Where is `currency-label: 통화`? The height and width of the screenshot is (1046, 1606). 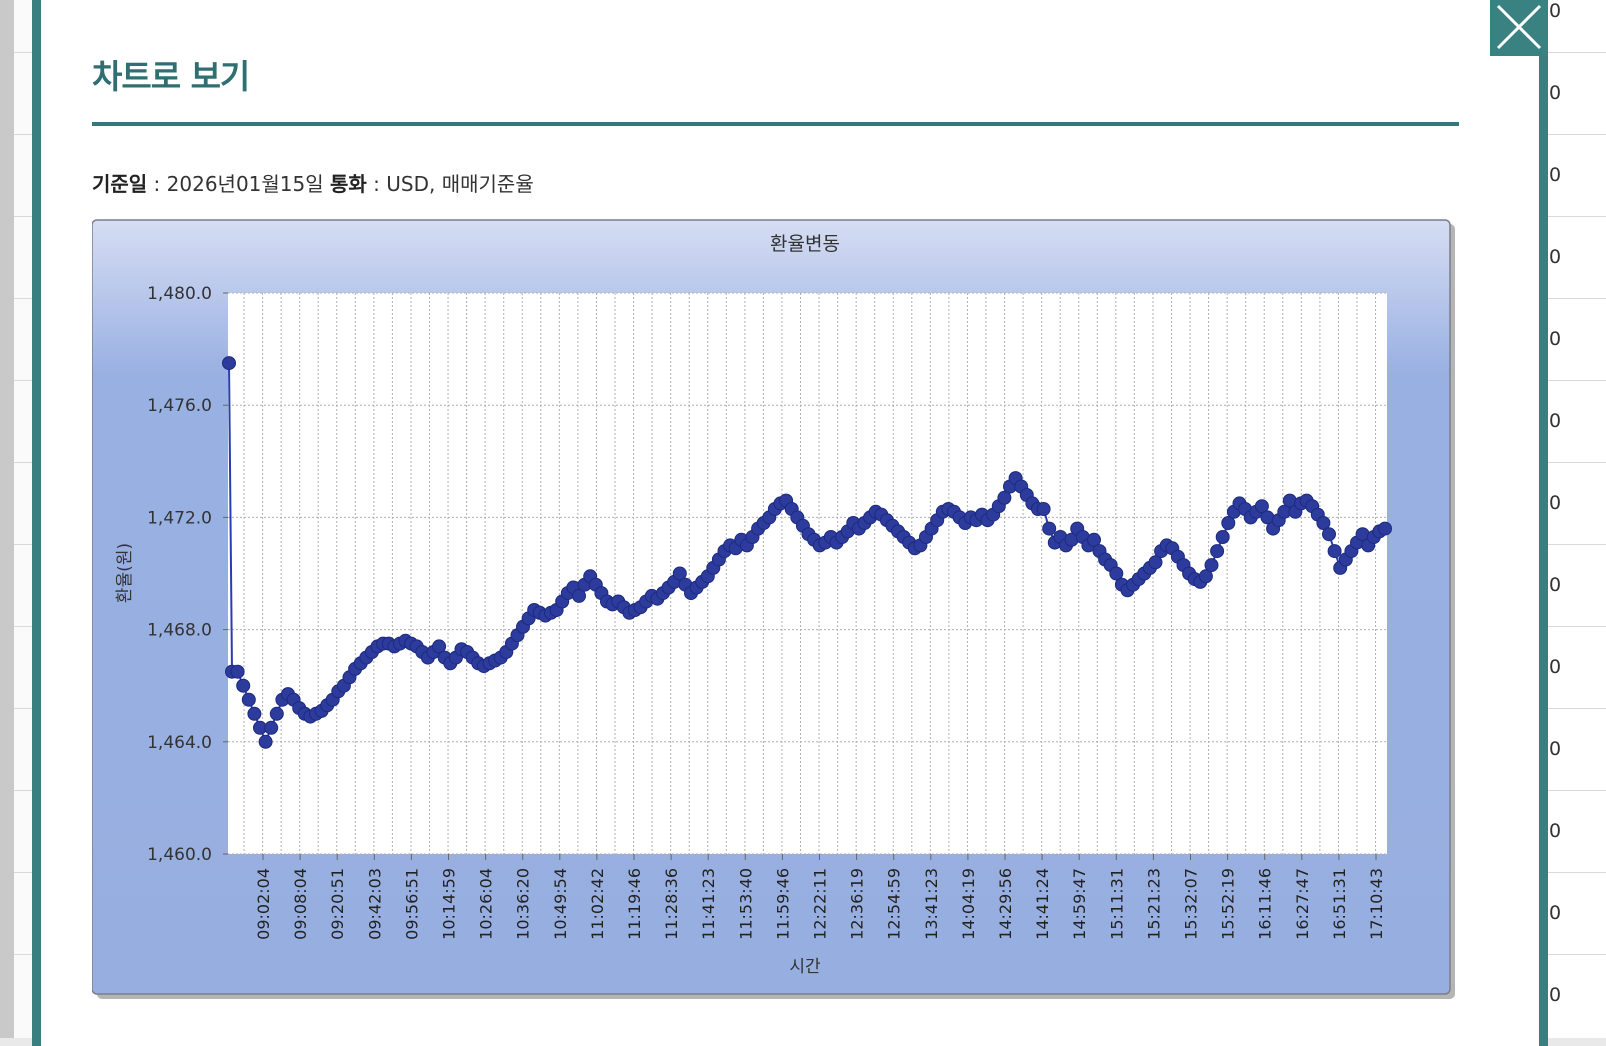
currency-label: 통화 is located at coordinates (348, 184).